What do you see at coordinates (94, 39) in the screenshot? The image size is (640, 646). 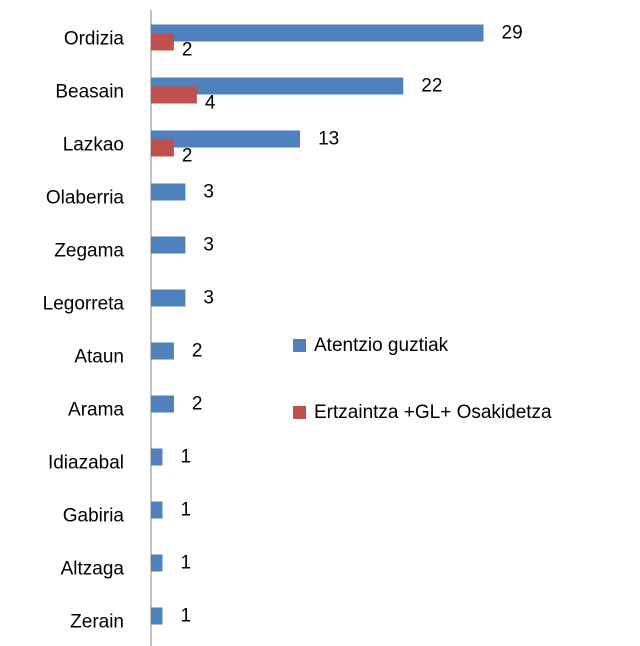 I see `y-tick-label: Ordizia` at bounding box center [94, 39].